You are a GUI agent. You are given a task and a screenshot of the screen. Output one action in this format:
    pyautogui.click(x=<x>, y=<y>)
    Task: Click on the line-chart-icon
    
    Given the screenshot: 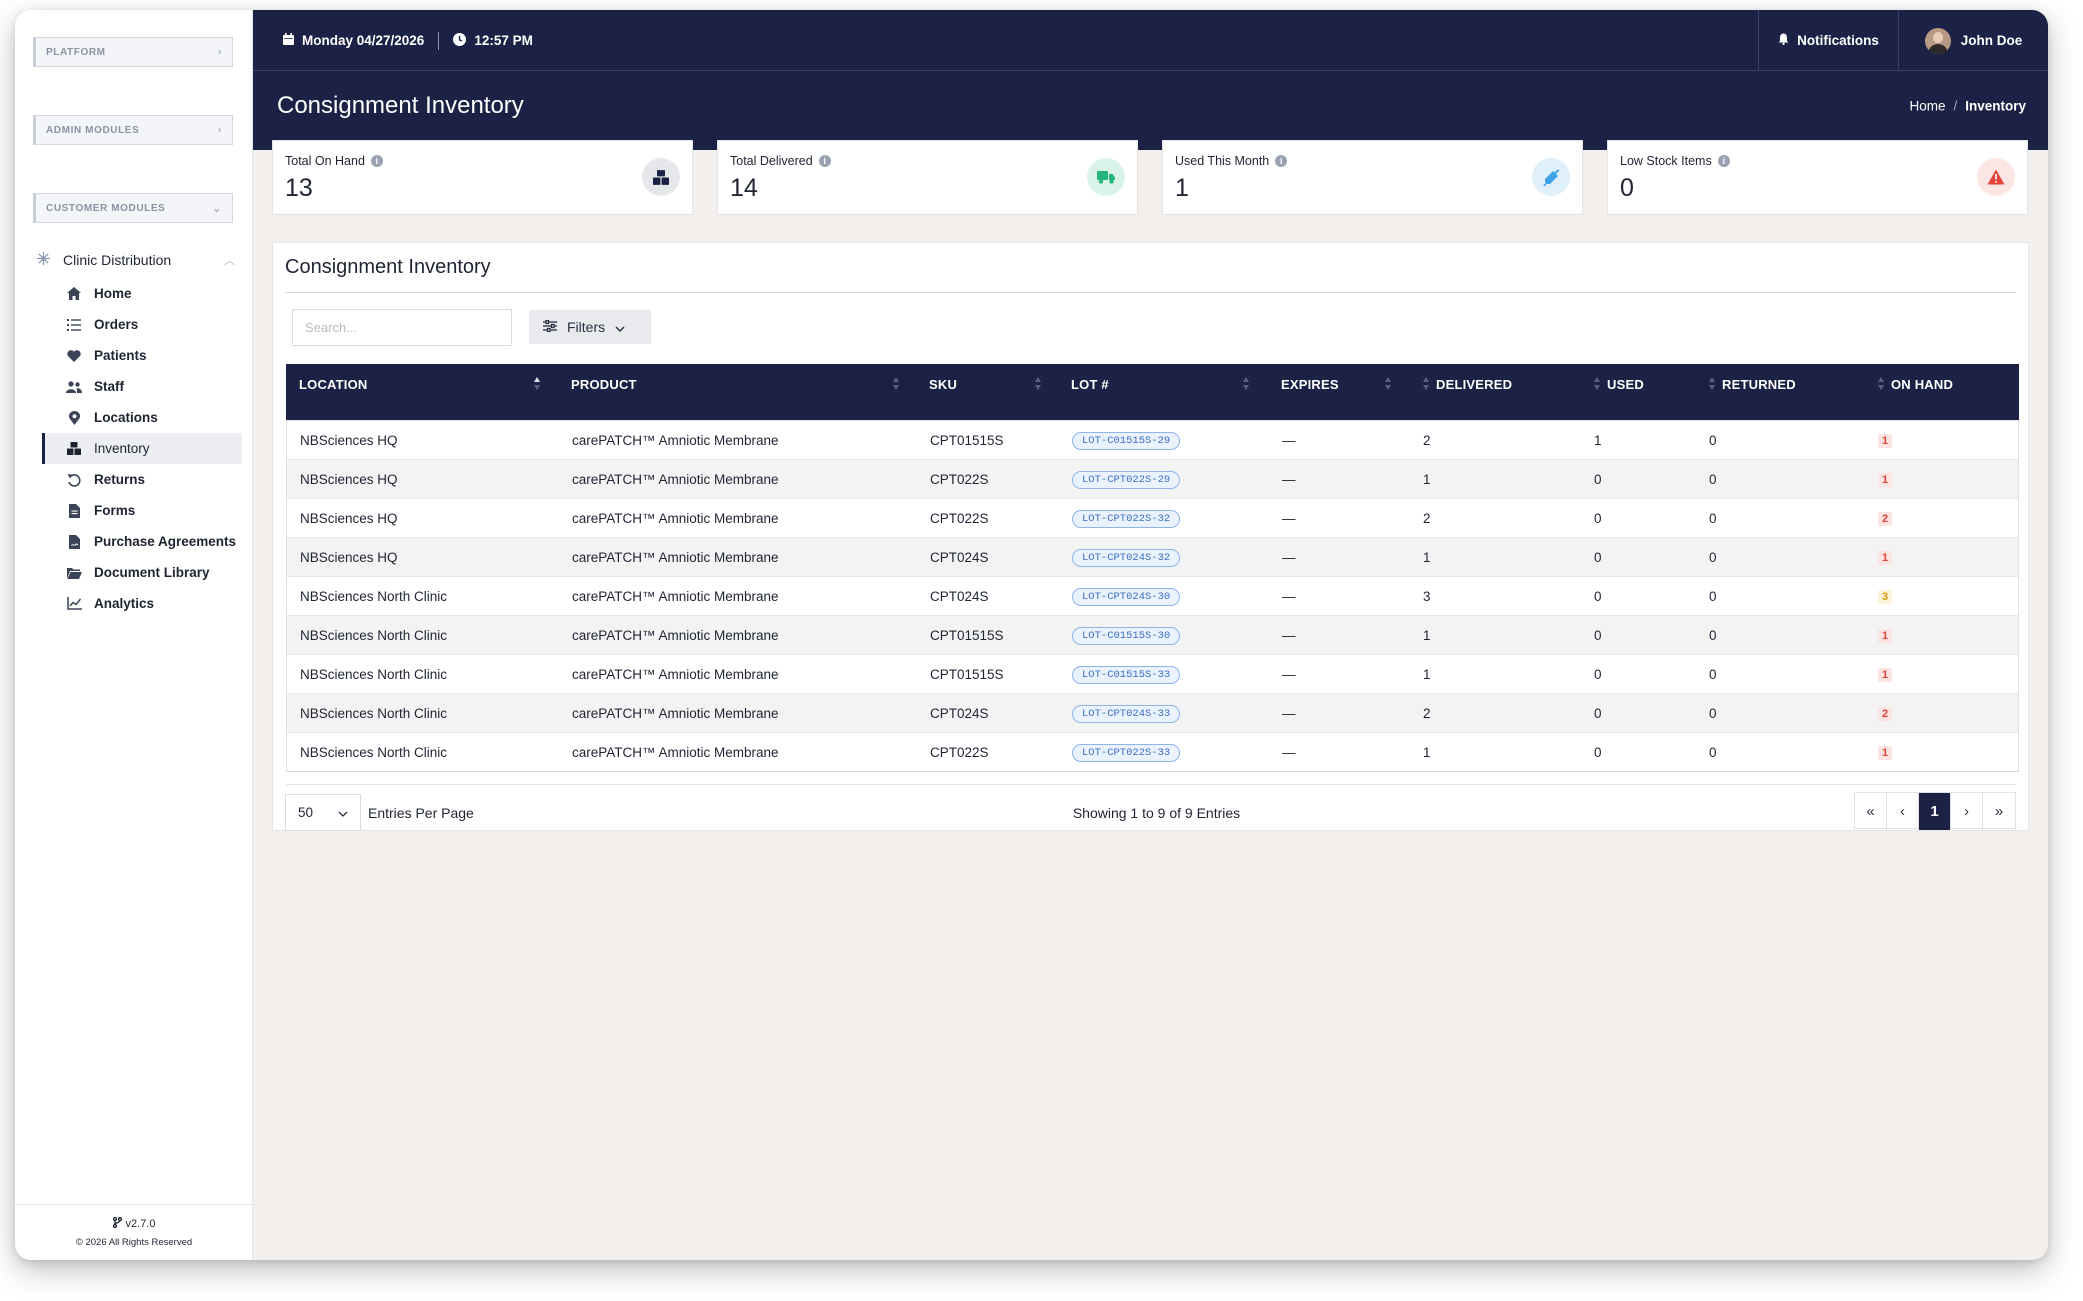 What is the action you would take?
    pyautogui.click(x=74, y=603)
    